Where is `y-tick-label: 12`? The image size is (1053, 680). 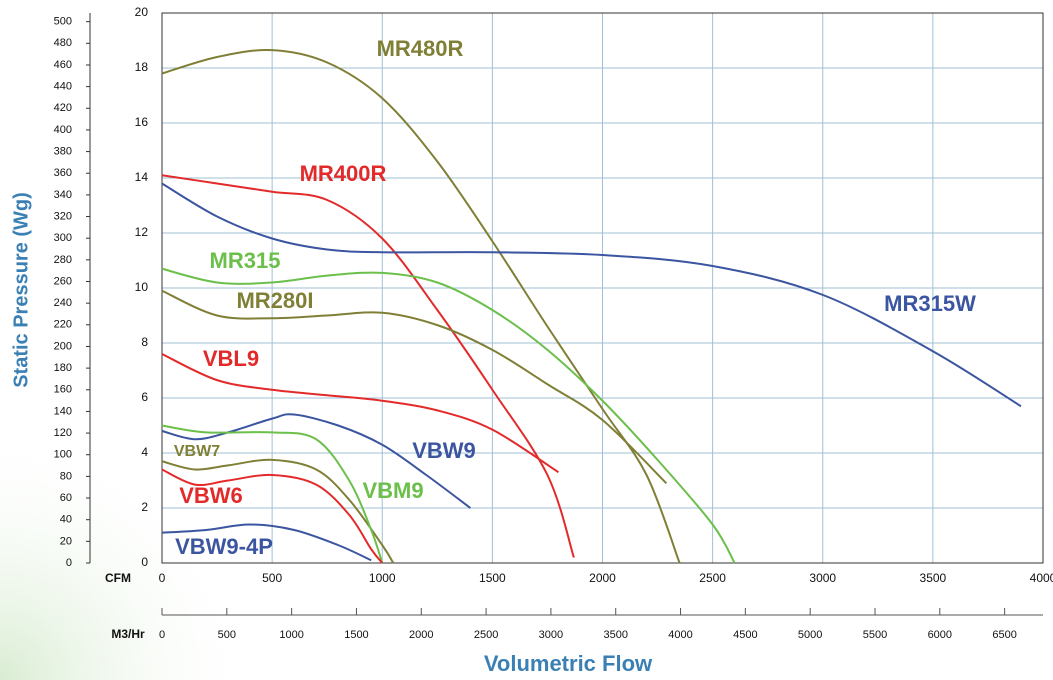 y-tick-label: 12 is located at coordinates (142, 232).